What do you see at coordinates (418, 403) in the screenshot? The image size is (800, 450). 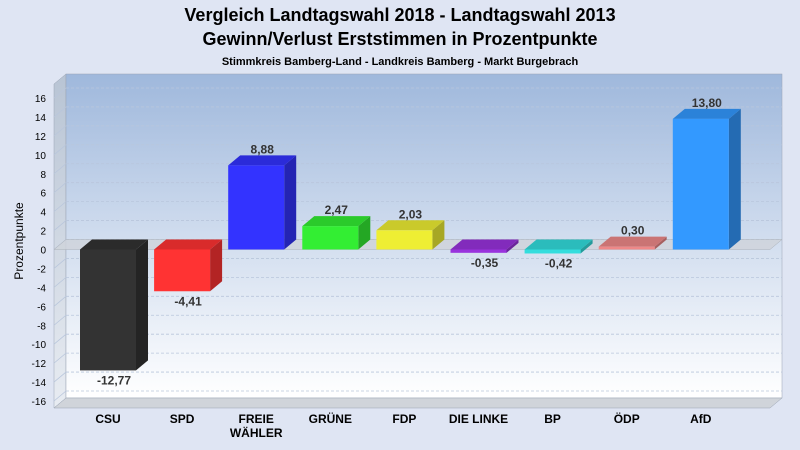 I see `plot-floor` at bounding box center [418, 403].